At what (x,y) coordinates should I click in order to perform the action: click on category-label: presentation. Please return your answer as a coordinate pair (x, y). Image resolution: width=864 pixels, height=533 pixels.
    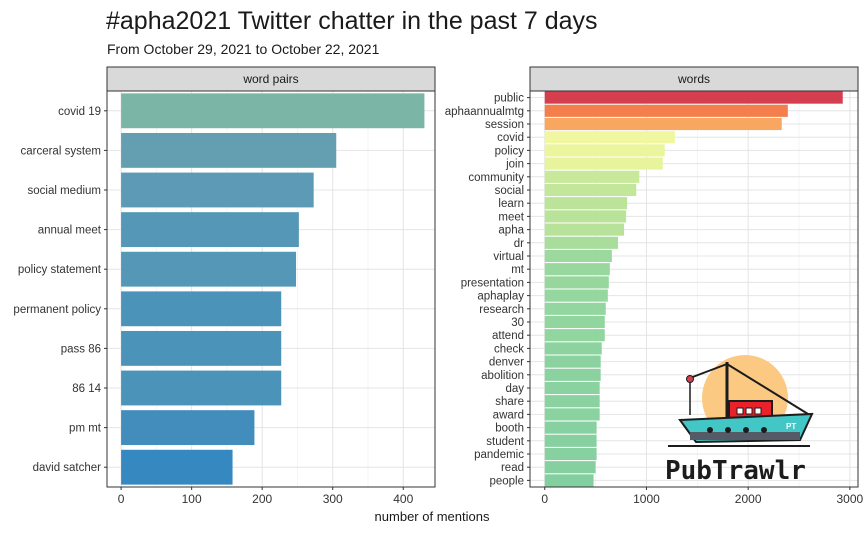
    Looking at the image, I should click on (492, 283).